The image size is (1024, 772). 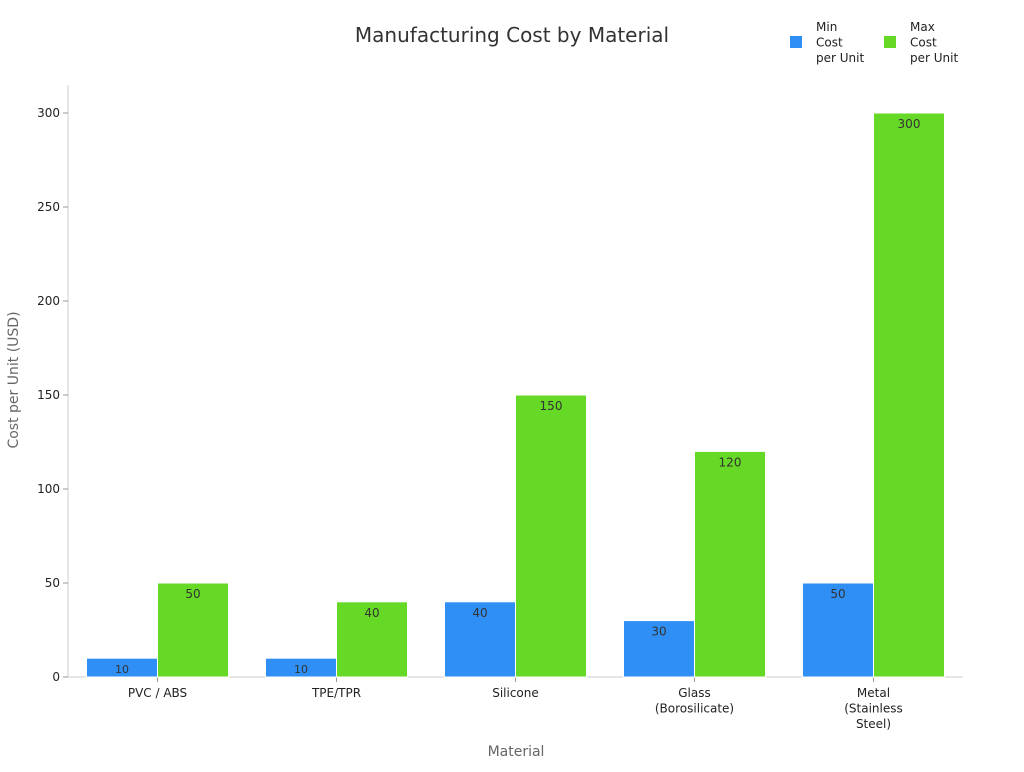 I want to click on y-tick-label: 150, so click(x=48, y=395).